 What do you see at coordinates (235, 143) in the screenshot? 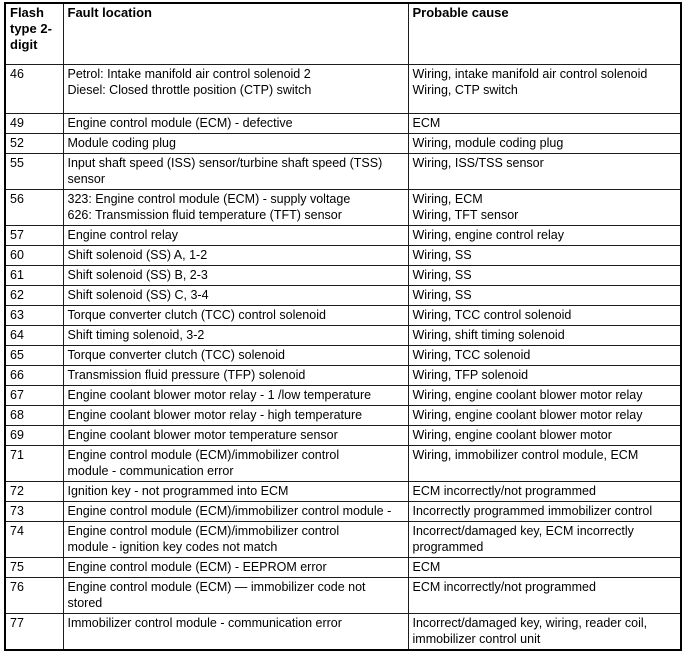
I see `fault-location-cell: Module coding plug` at bounding box center [235, 143].